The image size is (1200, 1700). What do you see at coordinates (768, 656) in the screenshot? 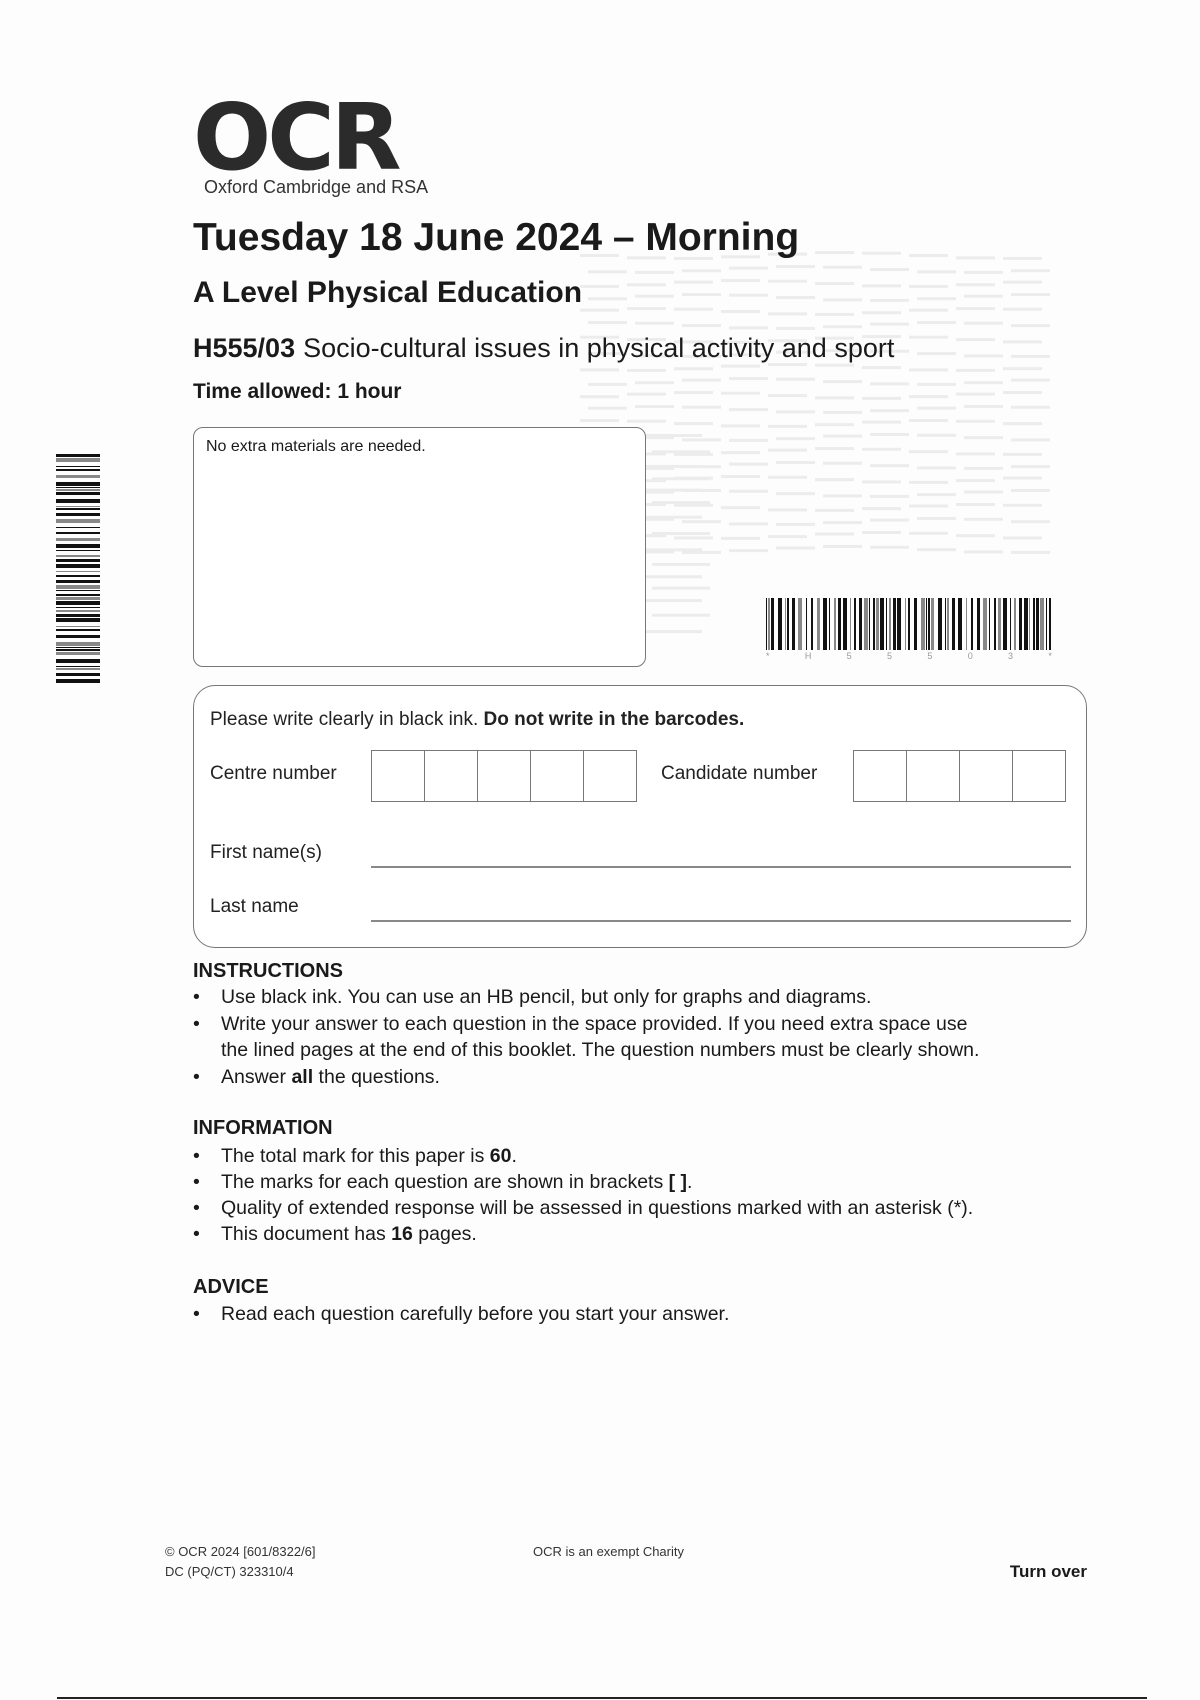
I see `barcode-digit: *` at bounding box center [768, 656].